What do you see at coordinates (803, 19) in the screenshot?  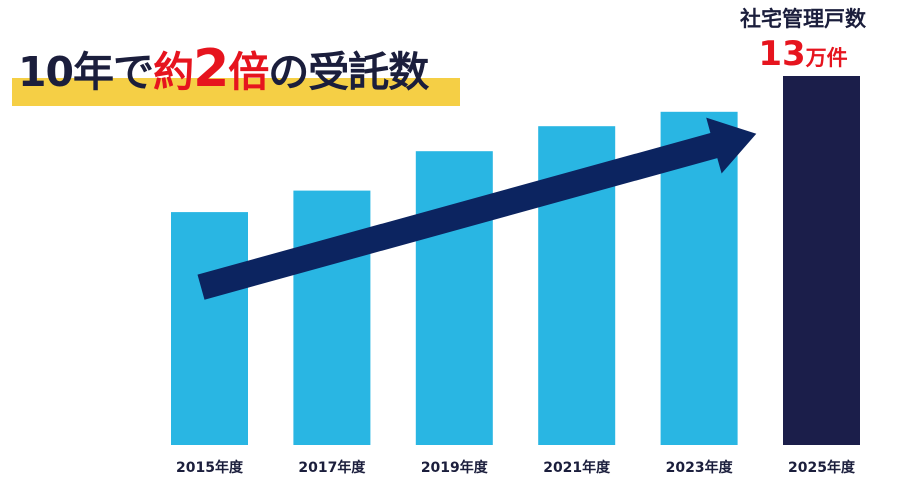 I see `callout-label: 社宅管理戸数` at bounding box center [803, 19].